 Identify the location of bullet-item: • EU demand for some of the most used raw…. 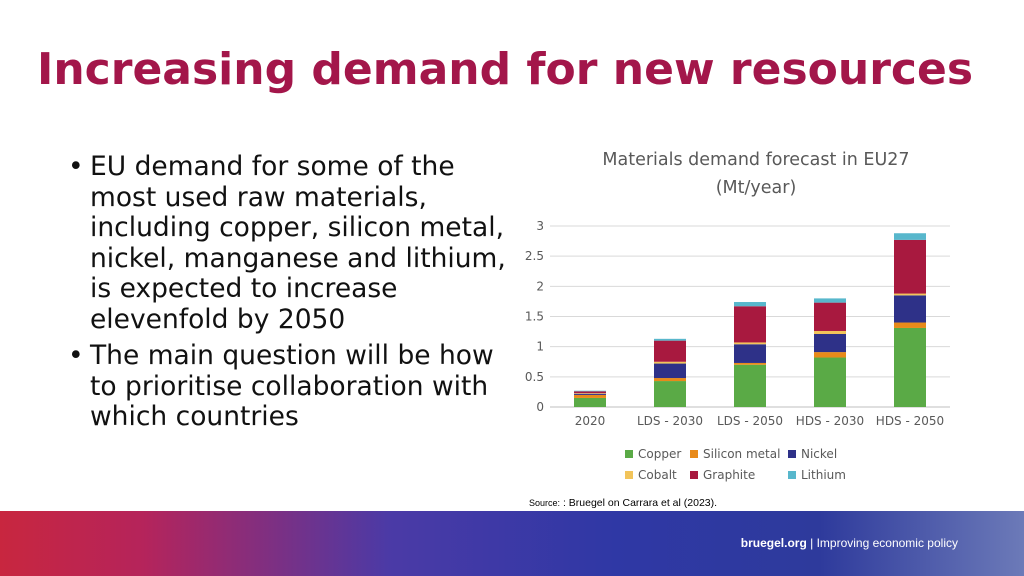
(288, 243).